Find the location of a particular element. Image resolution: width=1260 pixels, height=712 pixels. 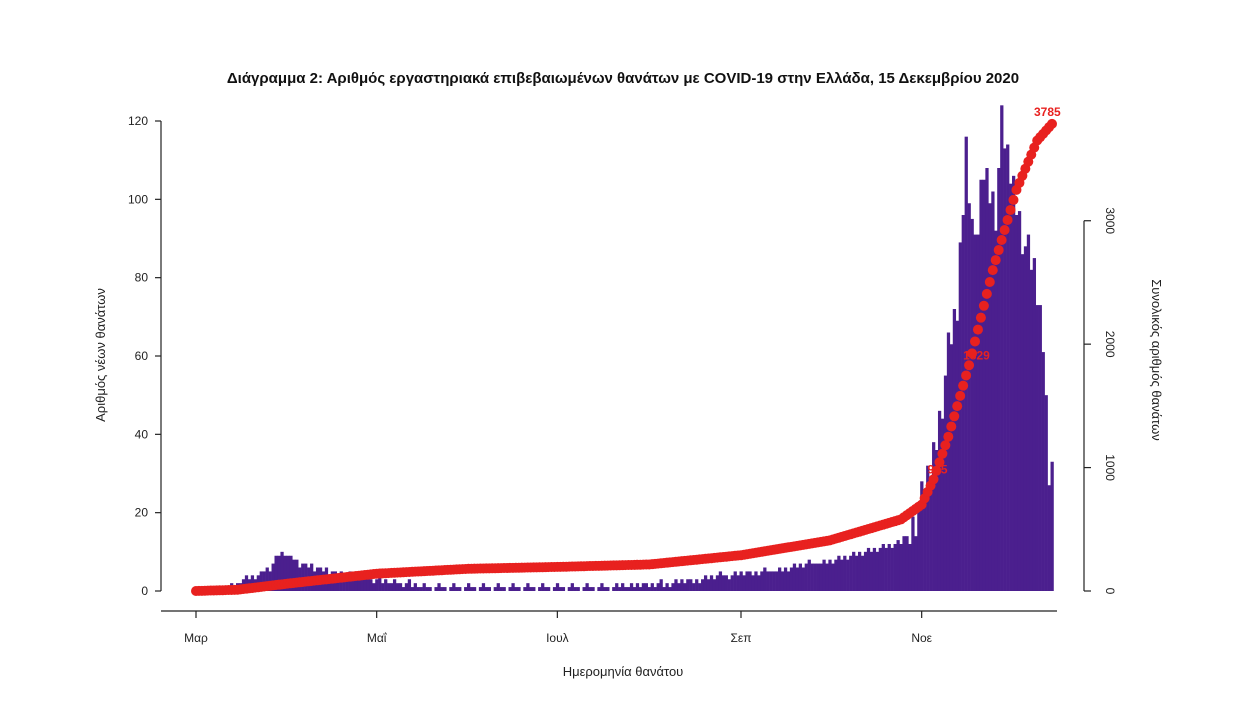

y2-tick-label: 2000 is located at coordinates (1110, 344).